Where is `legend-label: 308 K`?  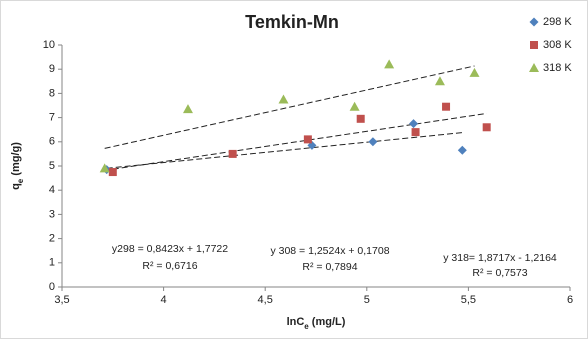
legend-label: 308 K is located at coordinates (557, 45).